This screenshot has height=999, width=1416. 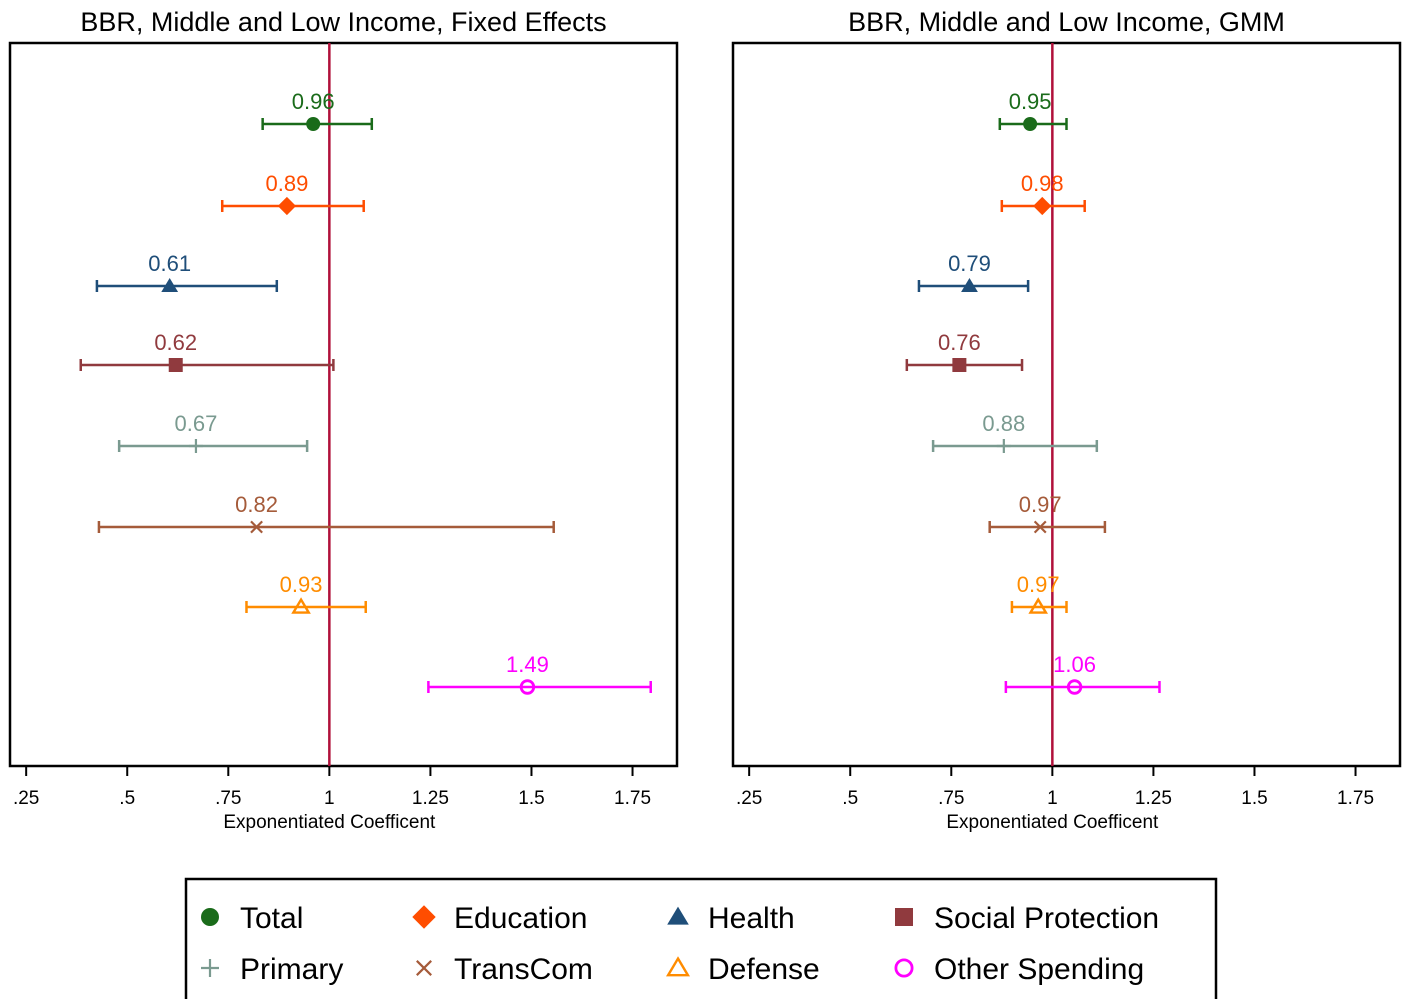 I want to click on series-education: 0.98, so click(x=1043, y=193).